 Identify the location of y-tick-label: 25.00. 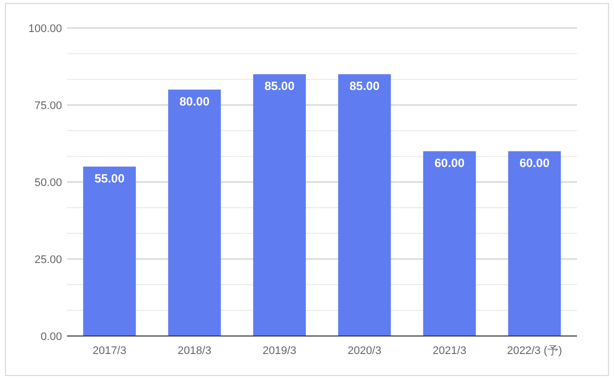
(48, 260).